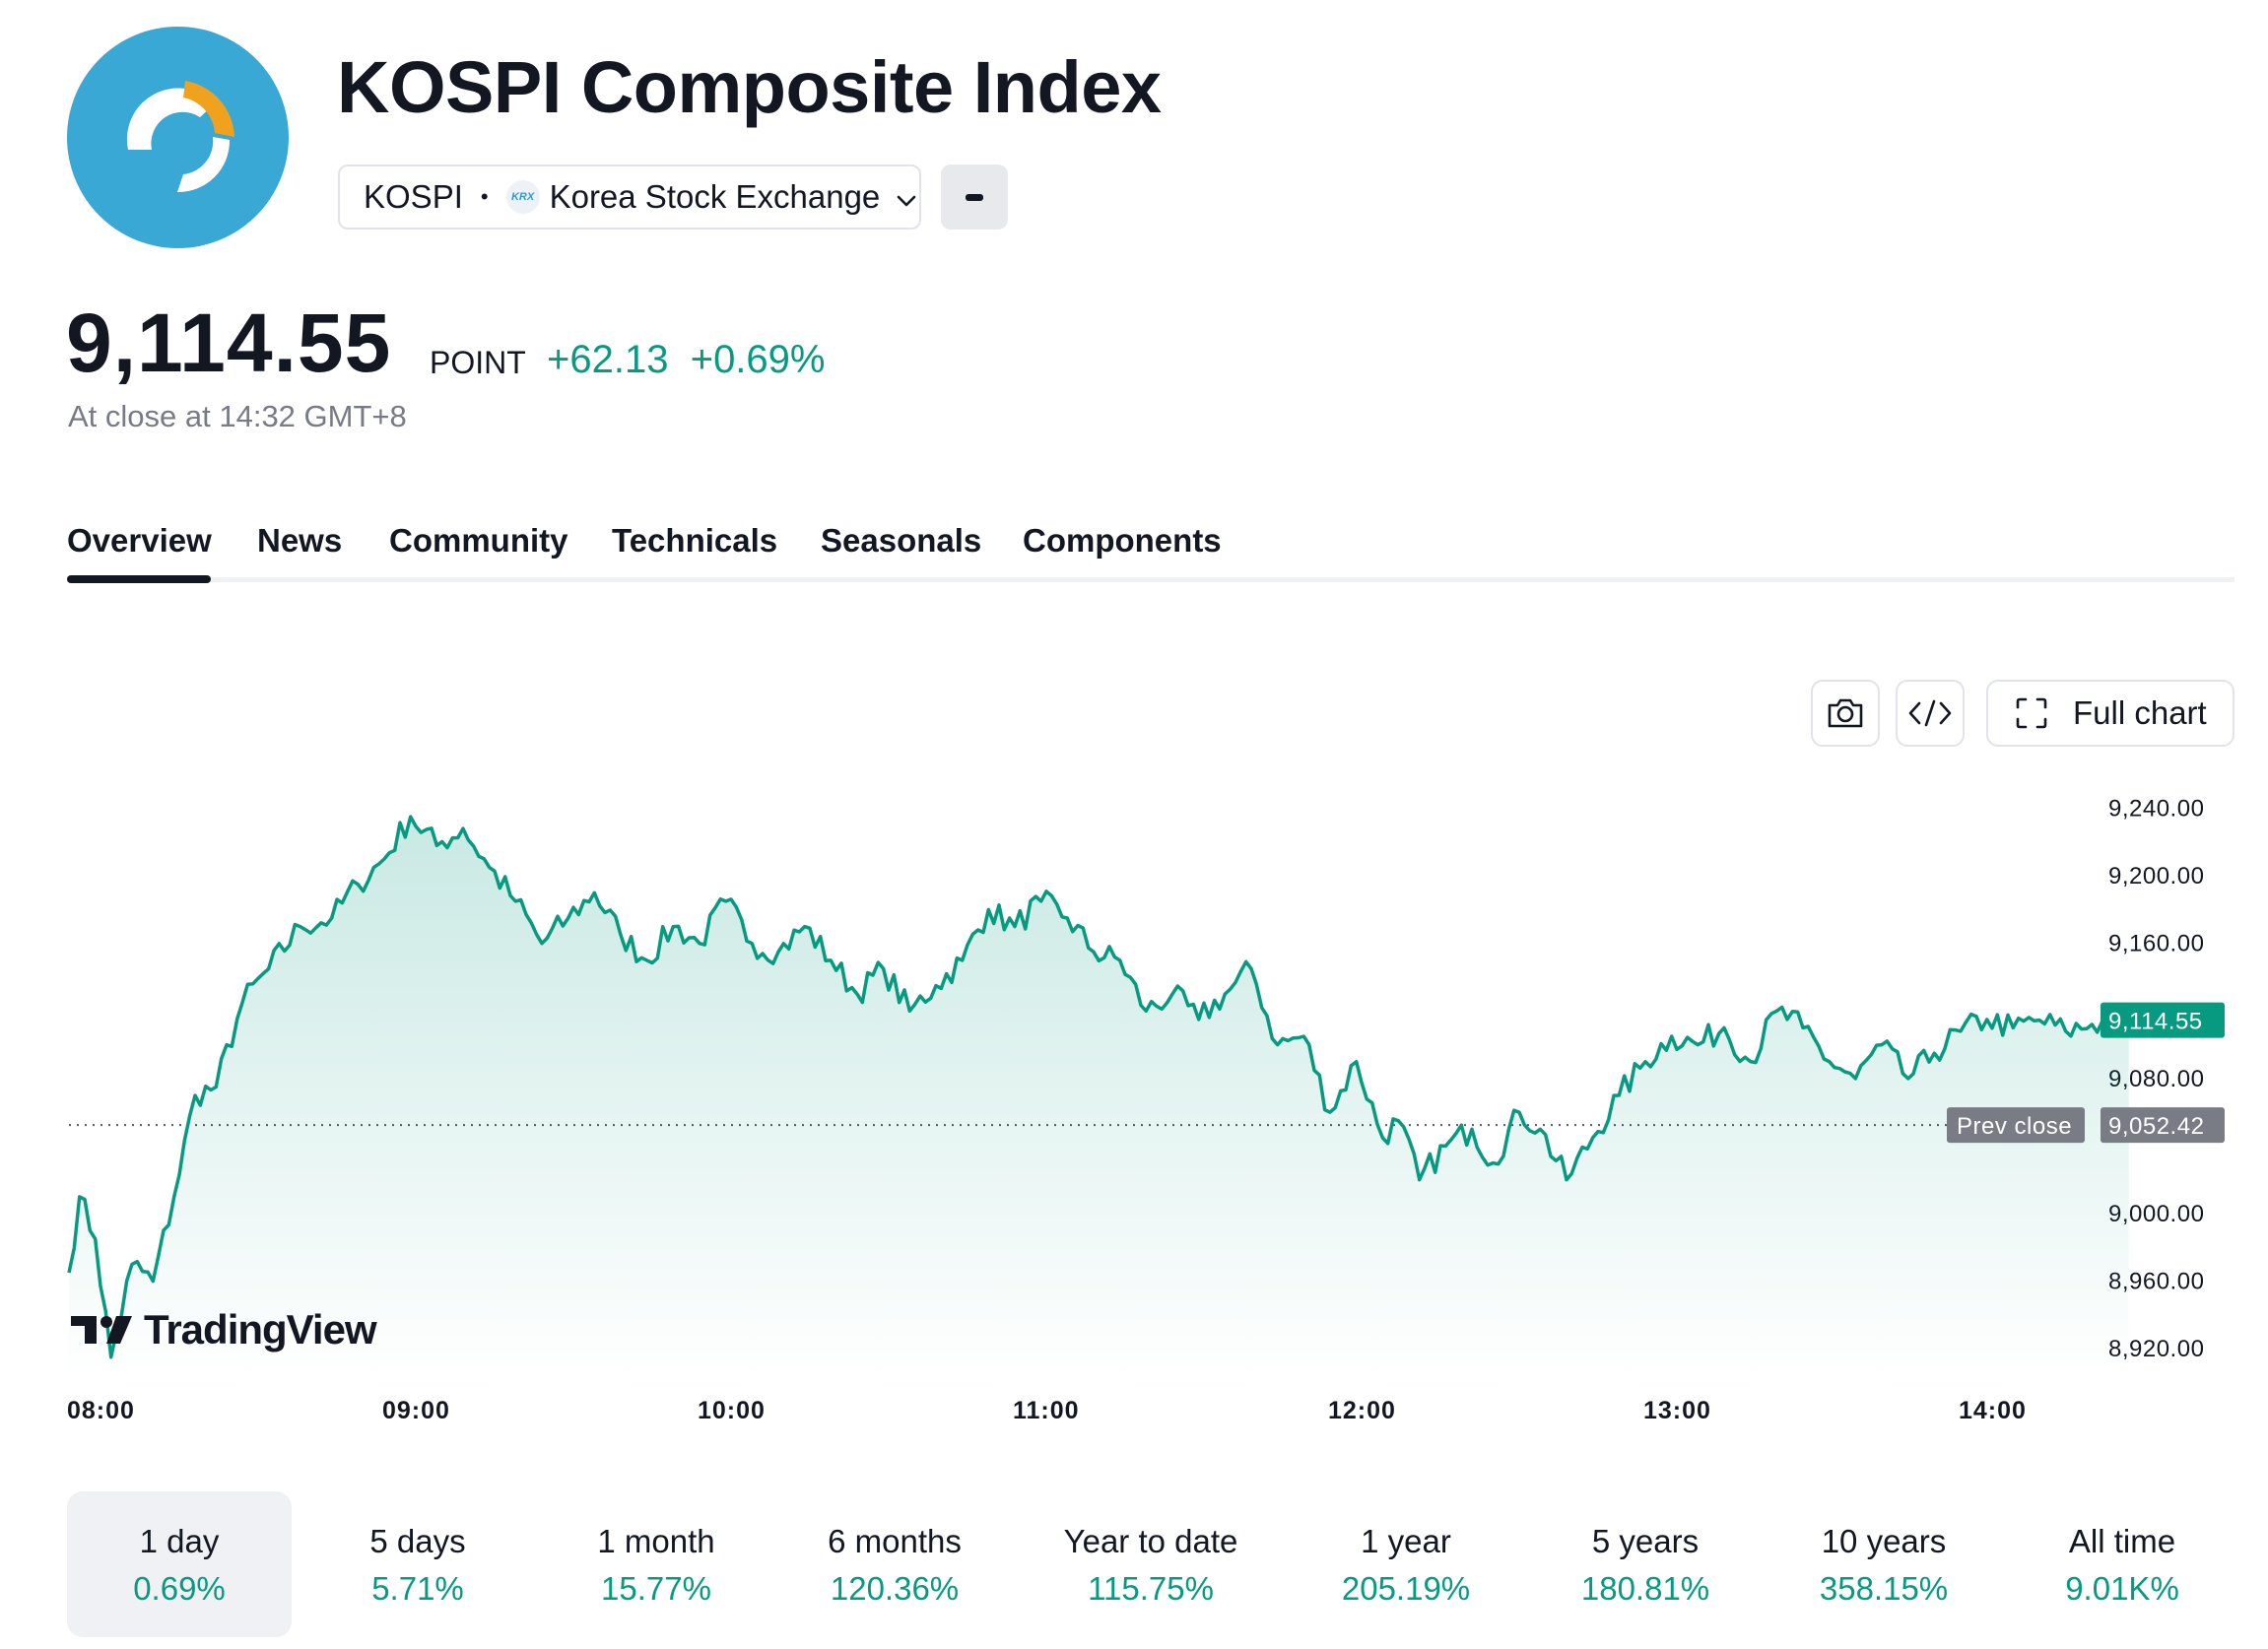 The image size is (2268, 1649). Describe the element at coordinates (139, 540) in the screenshot. I see `tab-overview: Overview` at that location.